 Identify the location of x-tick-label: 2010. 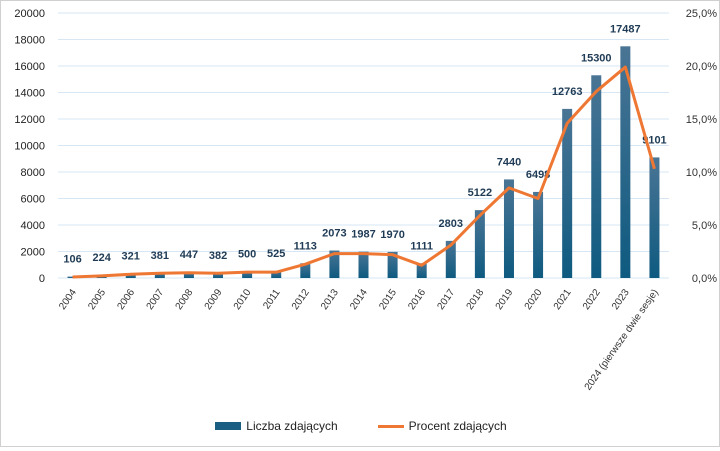
(243, 299).